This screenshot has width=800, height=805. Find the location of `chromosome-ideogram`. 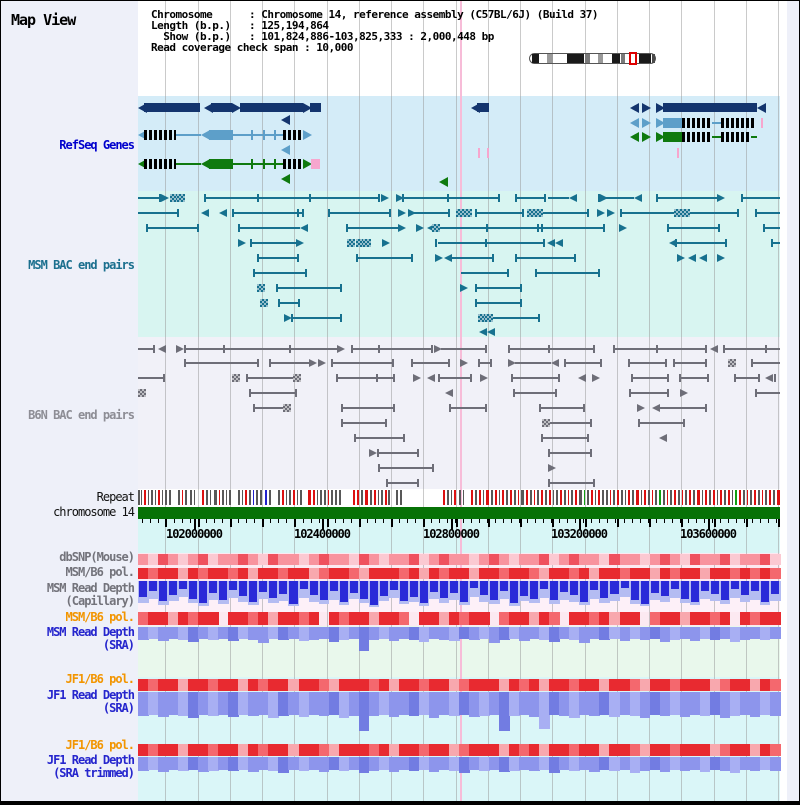

chromosome-ideogram is located at coordinates (592, 58).